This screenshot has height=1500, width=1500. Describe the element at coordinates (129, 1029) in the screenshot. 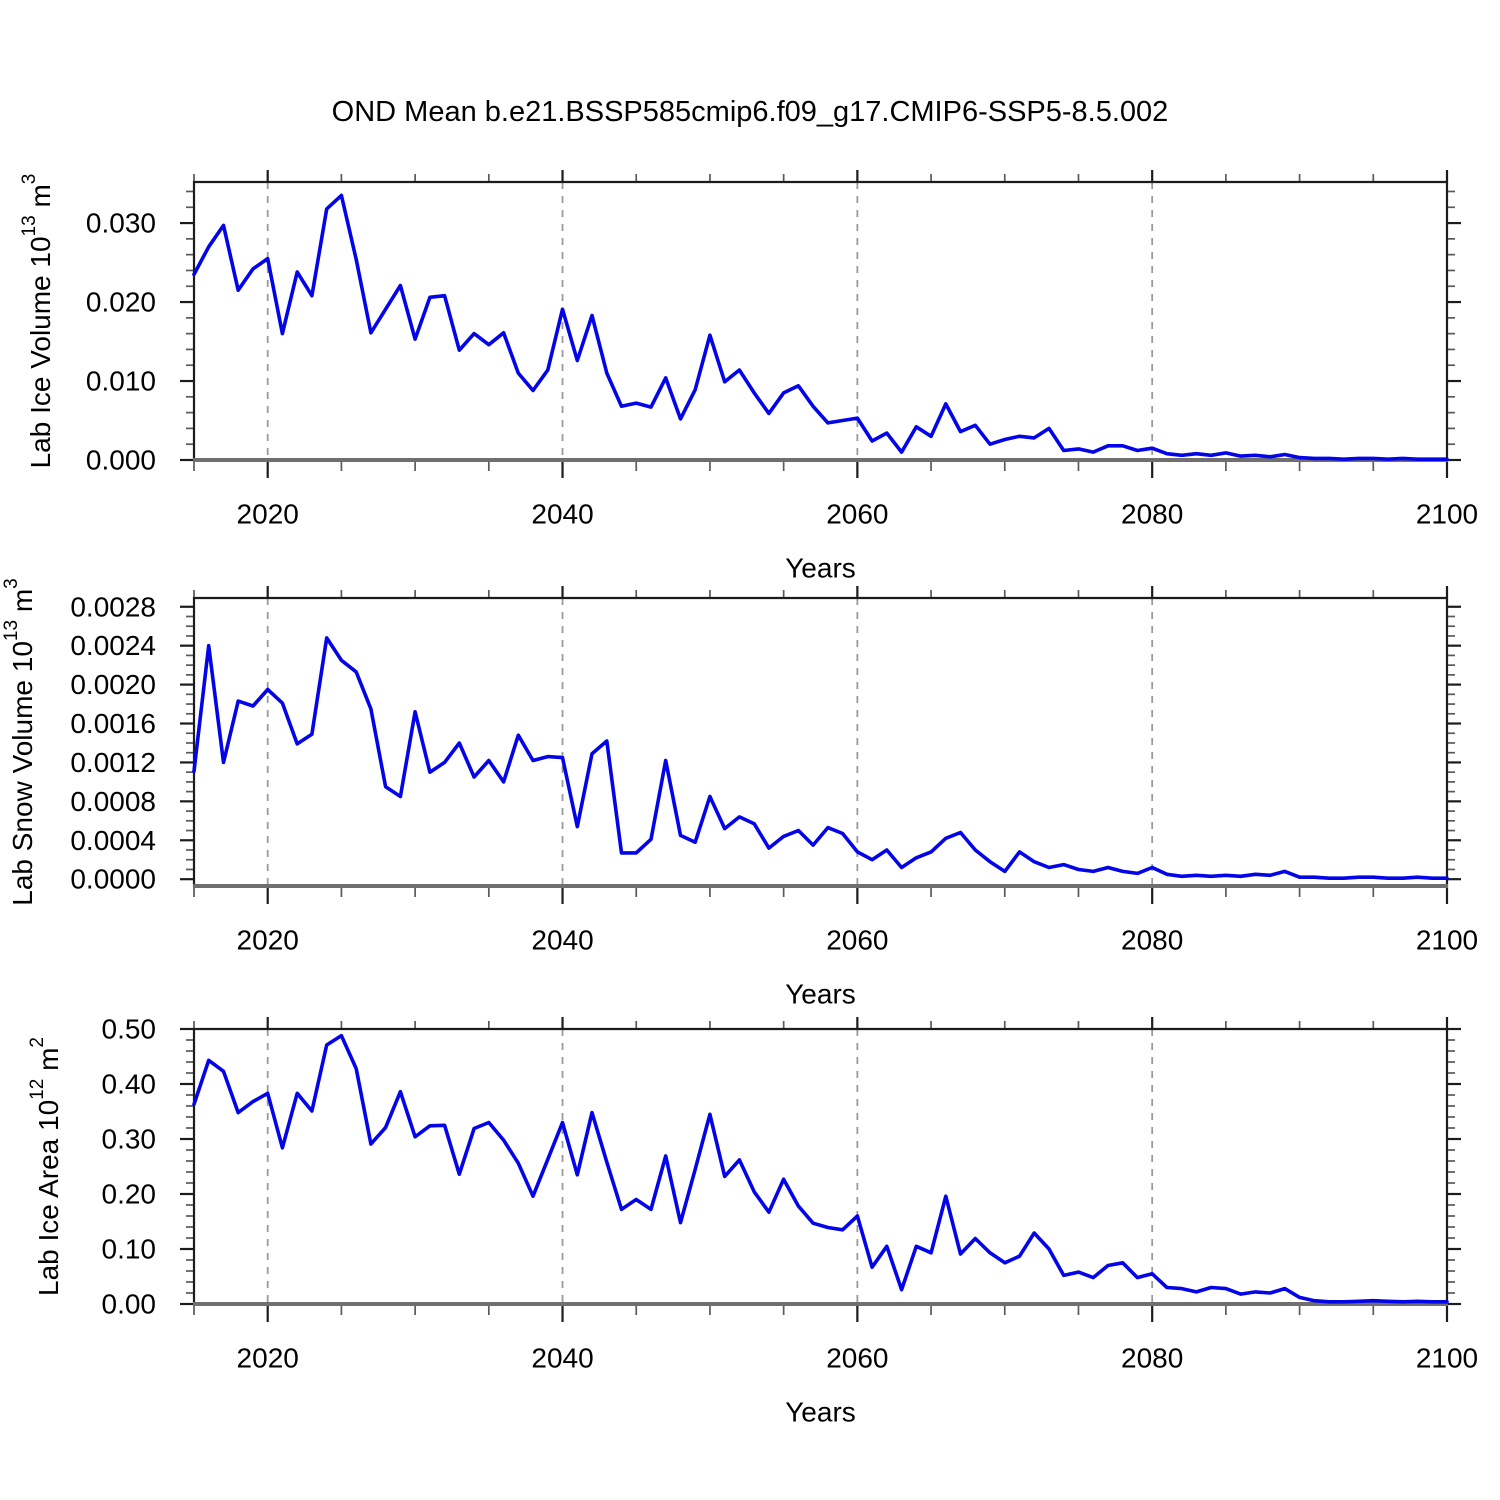

I see `y-tick-label: 0.50` at that location.